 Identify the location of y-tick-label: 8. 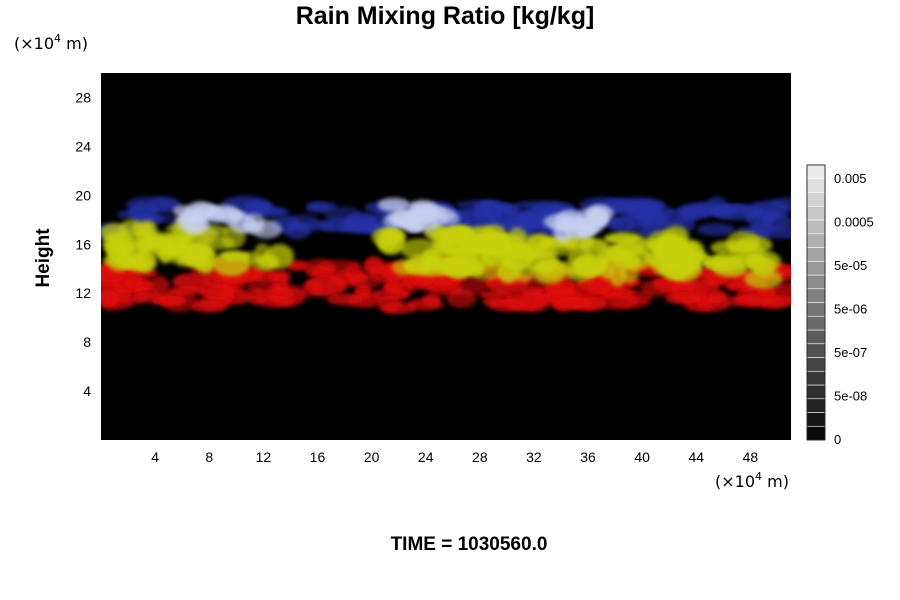
(87, 342).